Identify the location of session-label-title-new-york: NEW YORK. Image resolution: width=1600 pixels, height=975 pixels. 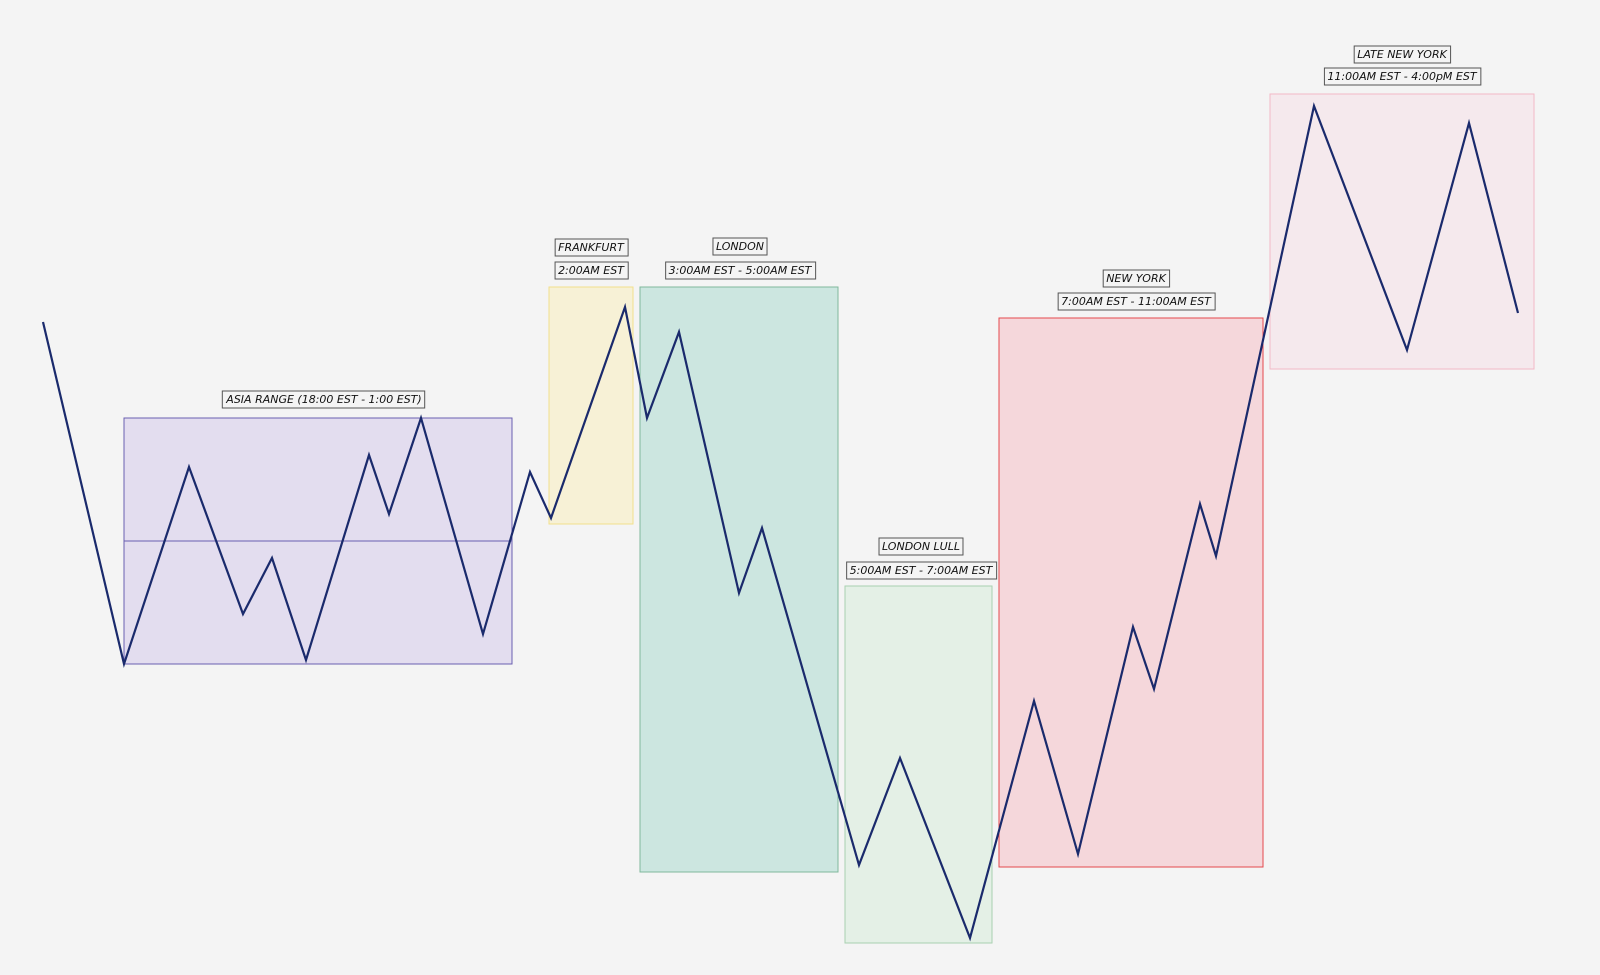
(1136, 278).